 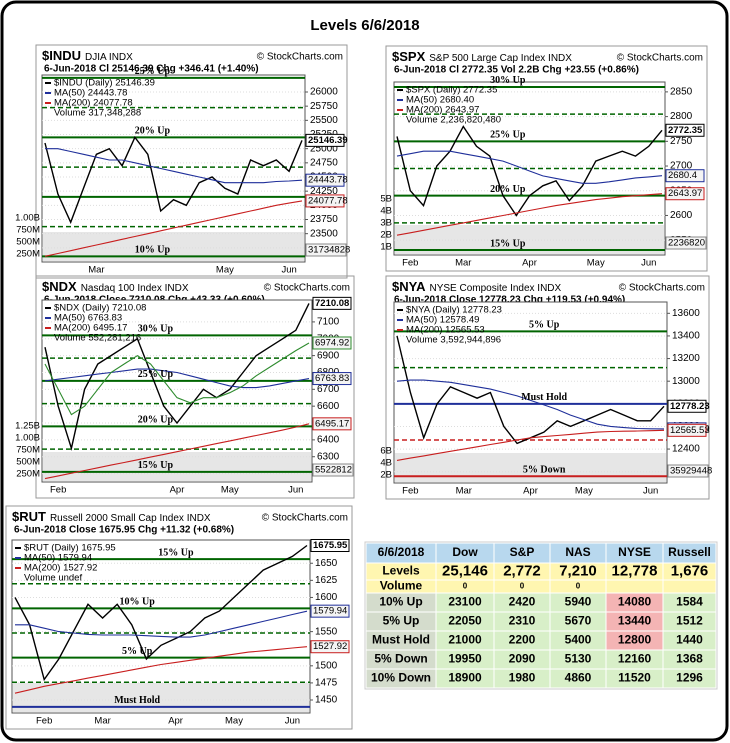 What do you see at coordinates (686, 313) in the screenshot?
I see `y-tick-label: 13600` at bounding box center [686, 313].